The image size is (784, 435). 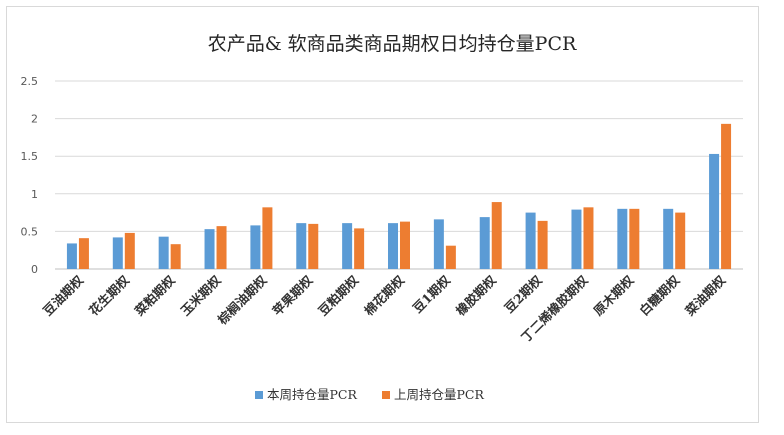 I want to click on y-tick-label: 0, so click(x=34, y=269).